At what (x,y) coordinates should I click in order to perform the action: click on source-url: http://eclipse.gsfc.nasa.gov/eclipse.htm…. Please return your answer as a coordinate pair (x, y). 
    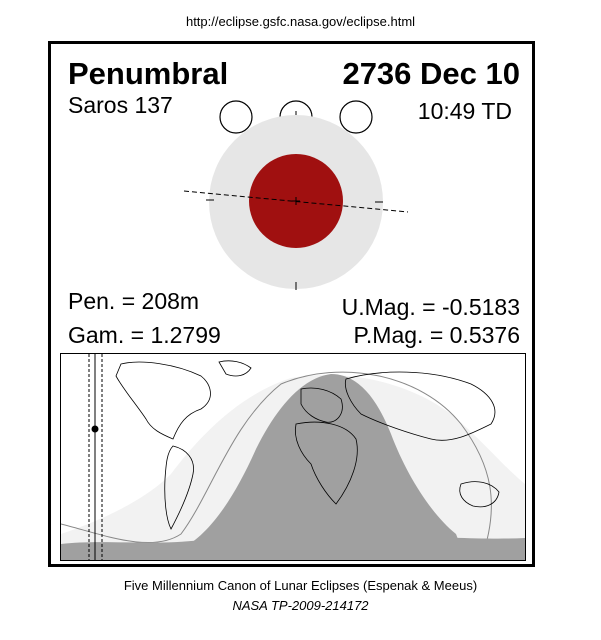
    Looking at the image, I should click on (300, 21).